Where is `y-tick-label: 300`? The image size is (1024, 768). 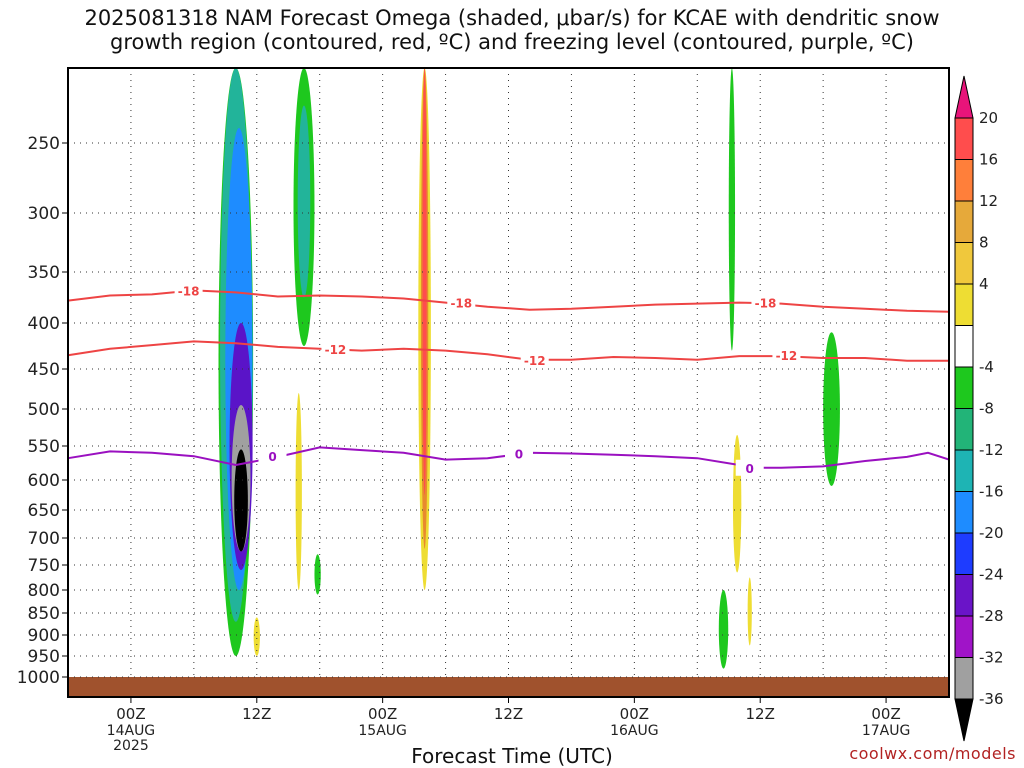
y-tick-label: 300 is located at coordinates (44, 214).